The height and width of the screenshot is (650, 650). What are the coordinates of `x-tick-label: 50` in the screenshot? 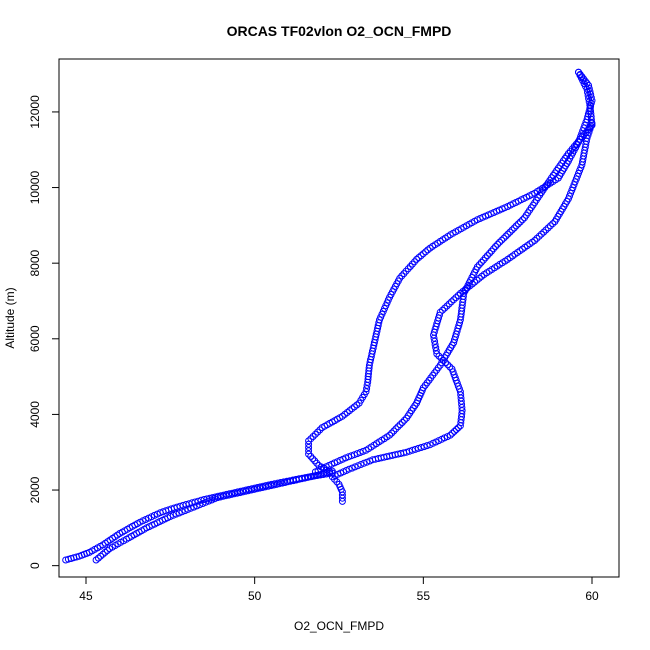 It's located at (255, 596).